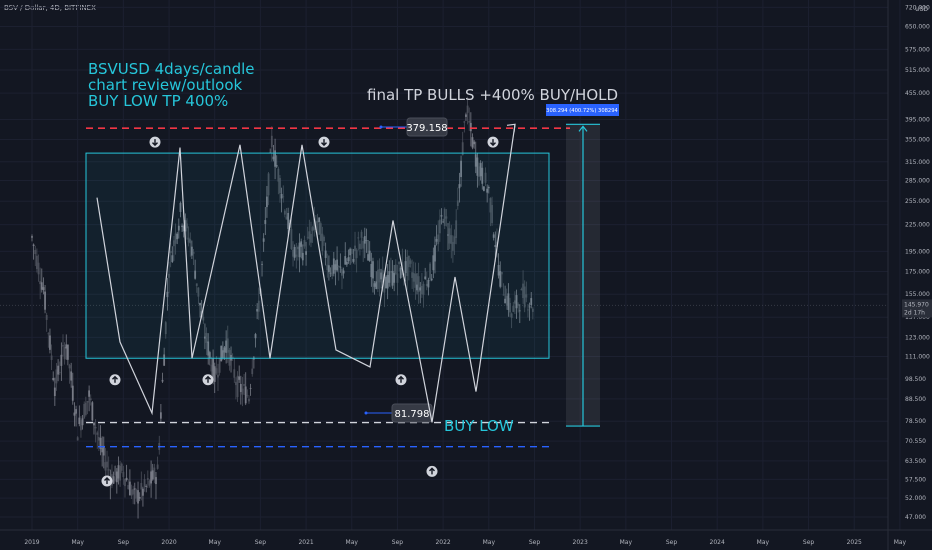 Image resolution: width=932 pixels, height=550 pixels. Describe the element at coordinates (582, 111) in the screenshot. I see `measure-label: 308.294 (400.72%) 308294` at that location.